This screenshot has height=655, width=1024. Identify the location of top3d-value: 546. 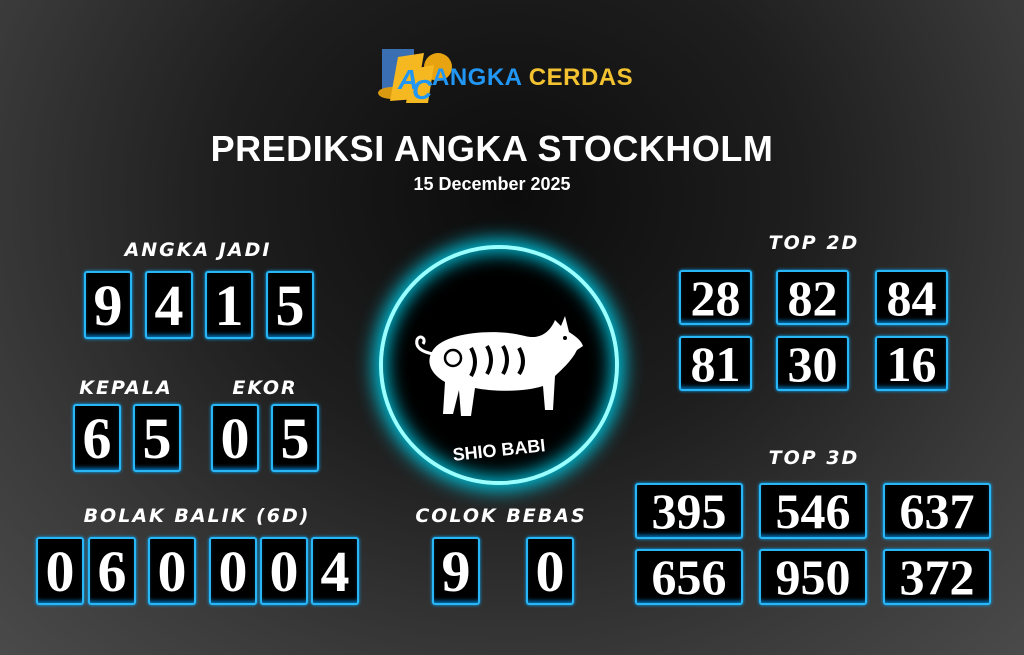
(813, 511).